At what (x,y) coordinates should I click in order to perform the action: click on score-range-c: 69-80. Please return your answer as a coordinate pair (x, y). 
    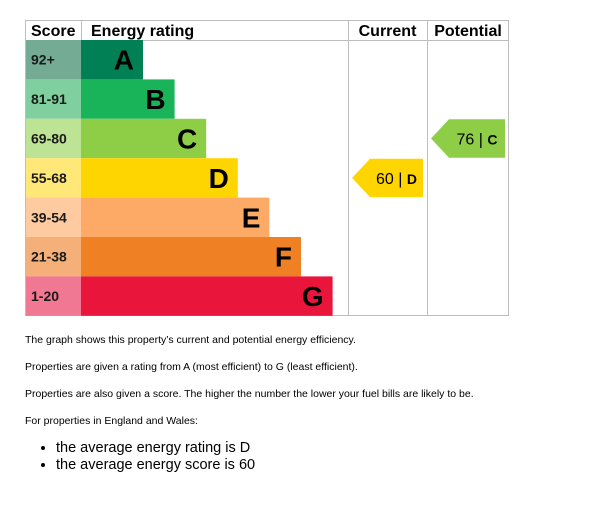
    Looking at the image, I should click on (49, 139).